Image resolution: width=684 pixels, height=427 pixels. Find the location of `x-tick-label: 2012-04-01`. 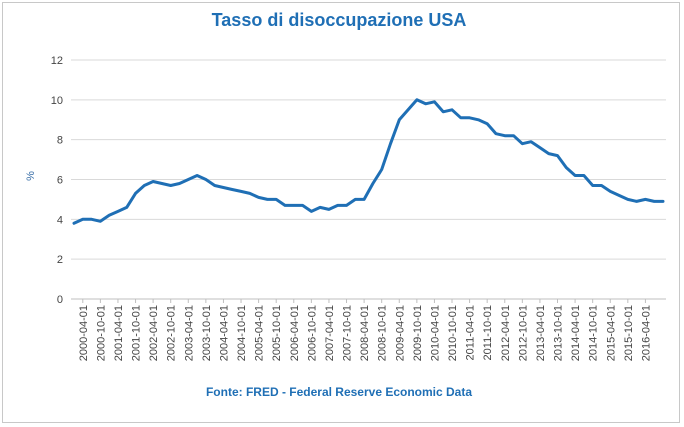

x-tick-label: 2012-04-01 is located at coordinates (506, 333).